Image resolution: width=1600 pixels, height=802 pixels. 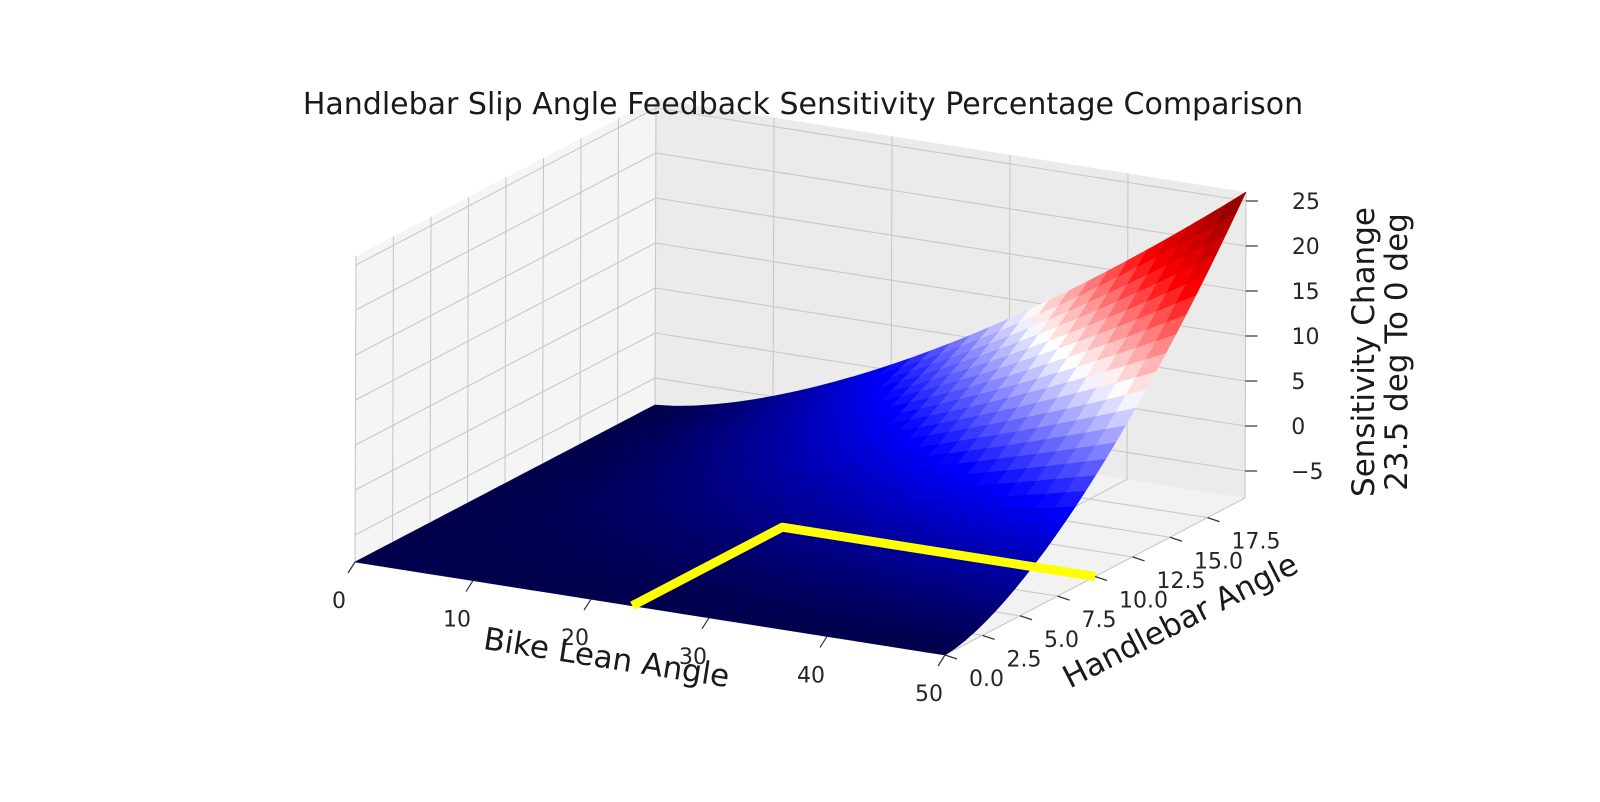 What do you see at coordinates (1099, 620) in the screenshot?
I see `y-tick-label: 7.5` at bounding box center [1099, 620].